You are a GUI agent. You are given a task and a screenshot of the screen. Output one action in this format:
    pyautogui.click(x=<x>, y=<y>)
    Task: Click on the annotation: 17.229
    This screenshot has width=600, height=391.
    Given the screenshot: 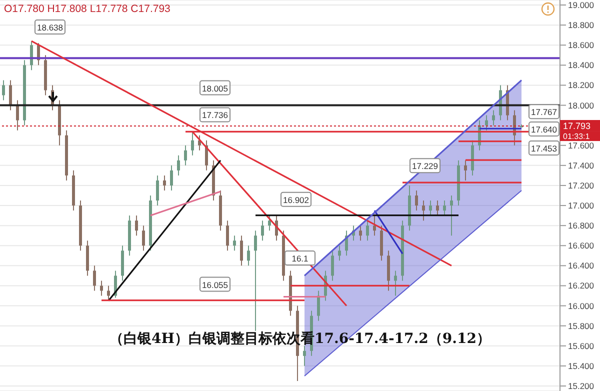 What is the action you would take?
    pyautogui.click(x=425, y=166)
    